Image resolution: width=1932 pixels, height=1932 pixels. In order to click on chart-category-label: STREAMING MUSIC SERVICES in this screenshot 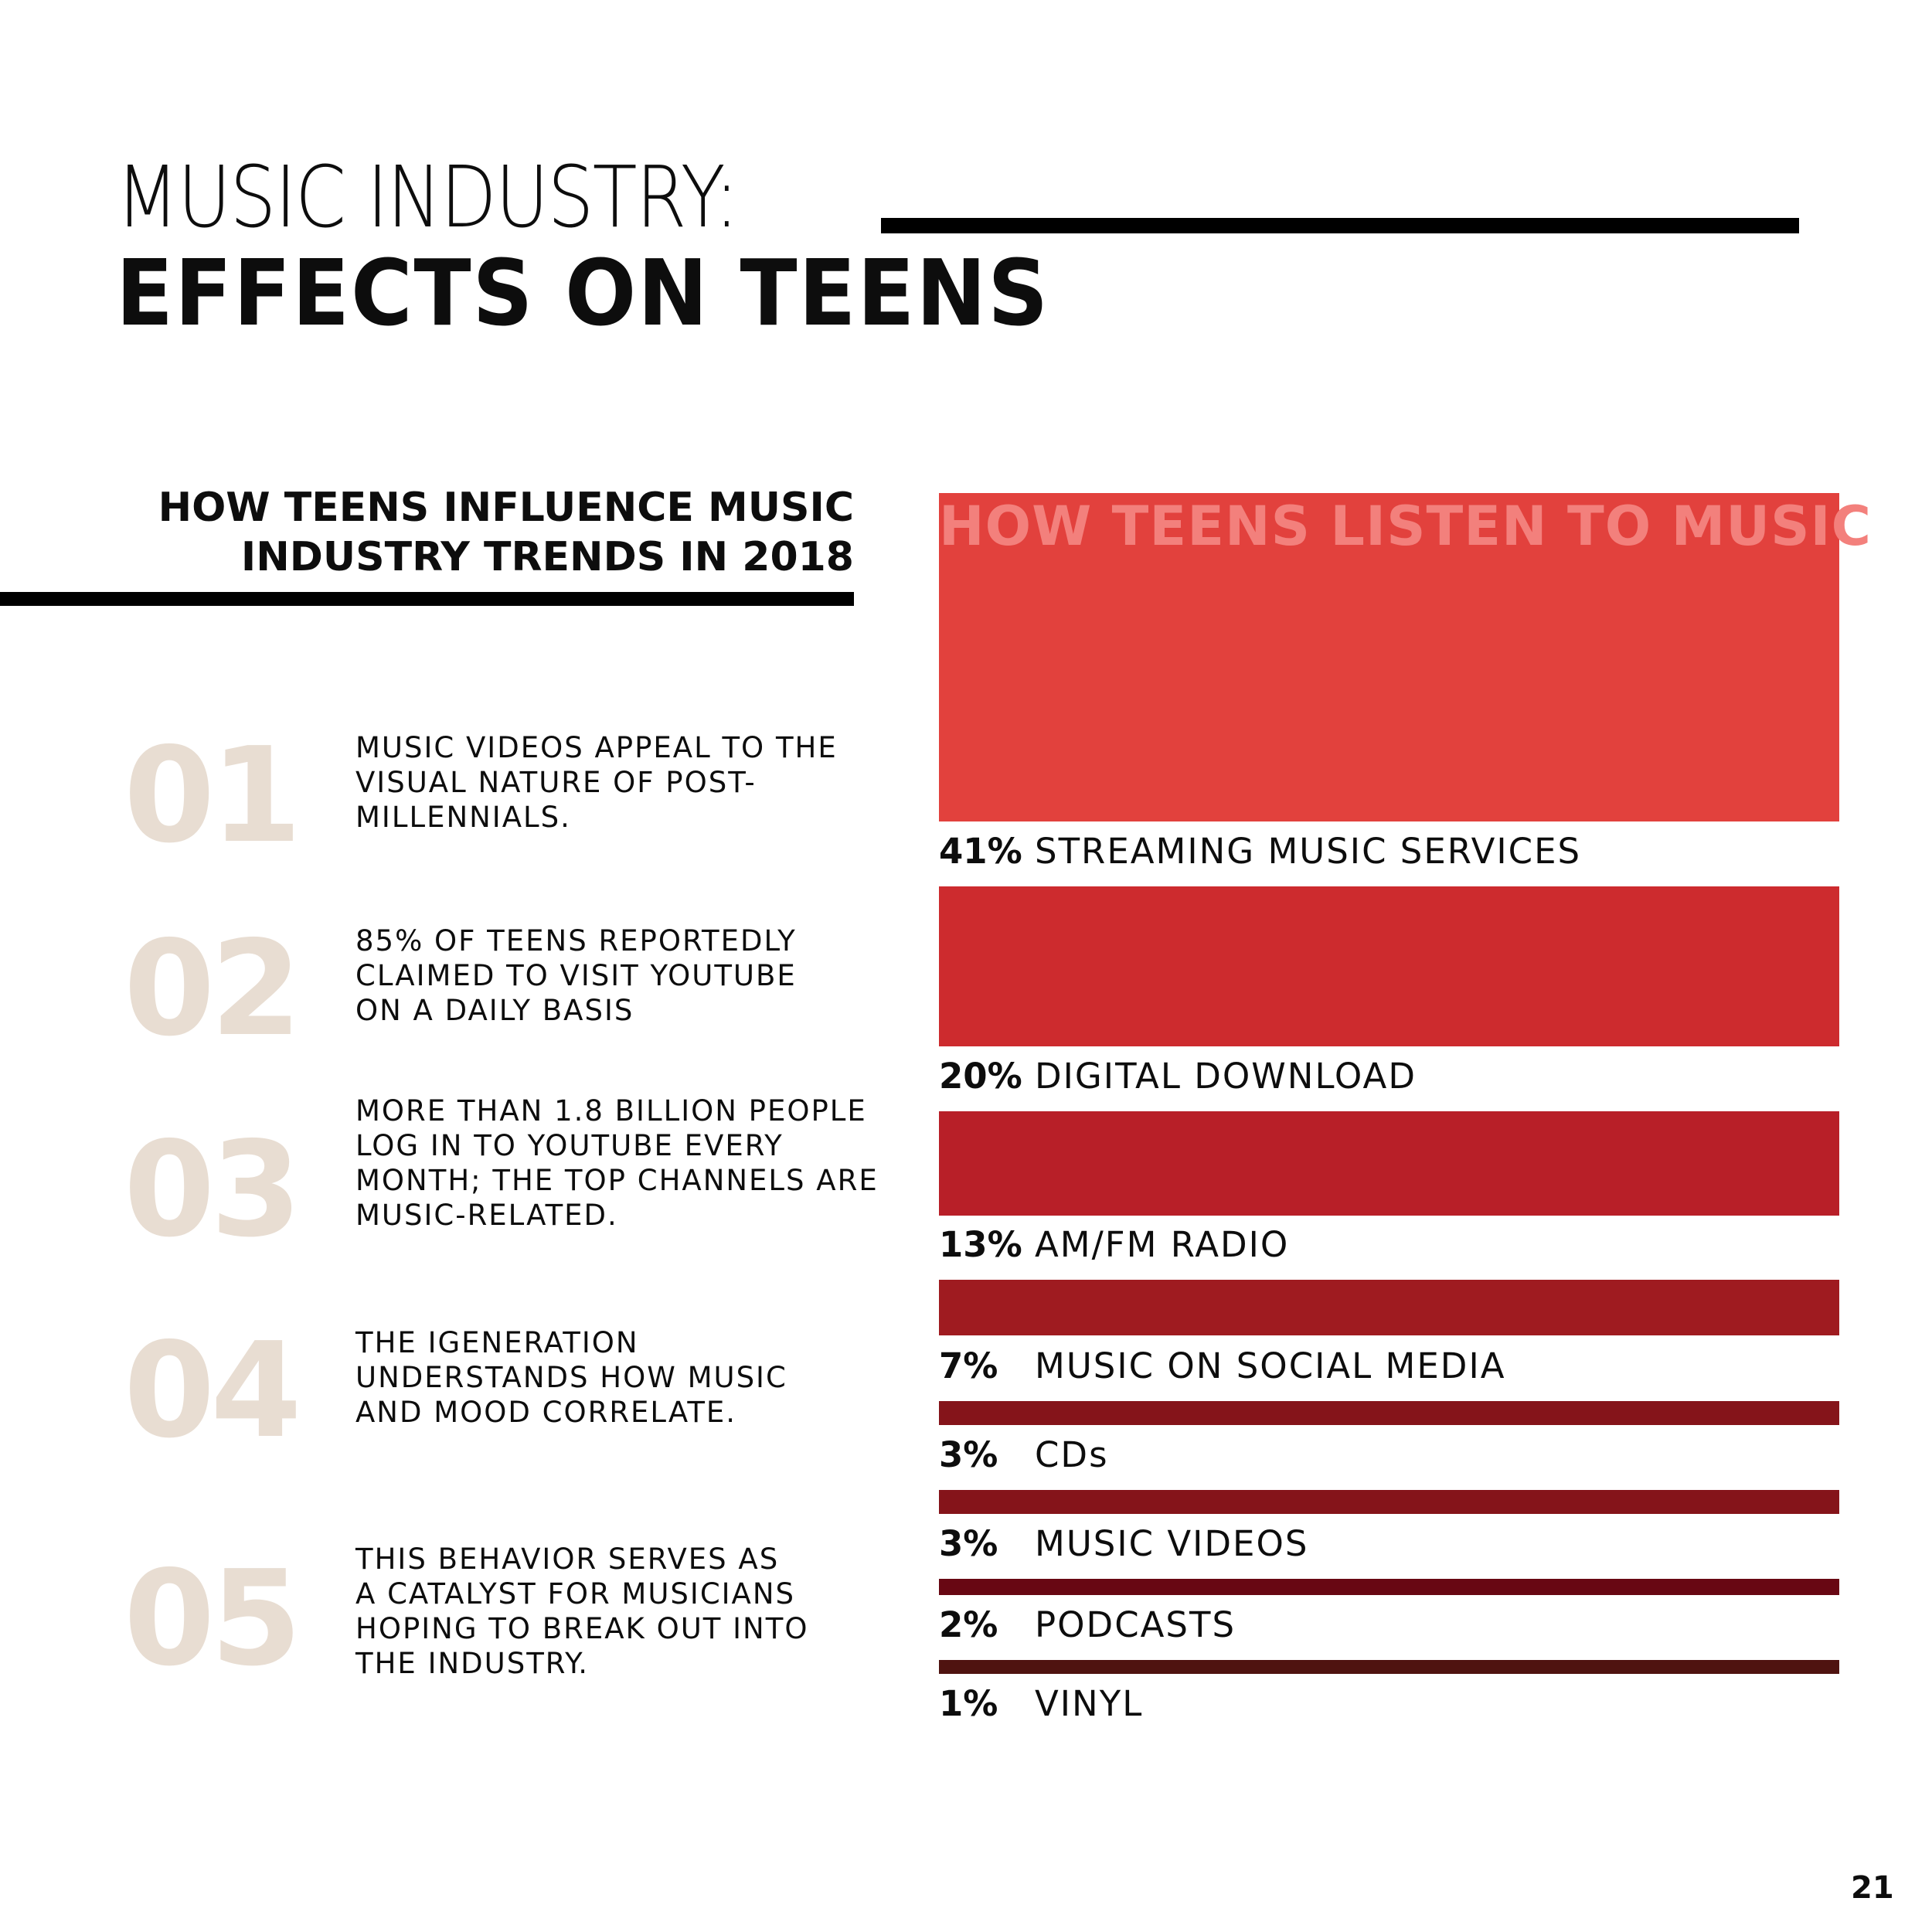, I will do `click(1308, 851)`.